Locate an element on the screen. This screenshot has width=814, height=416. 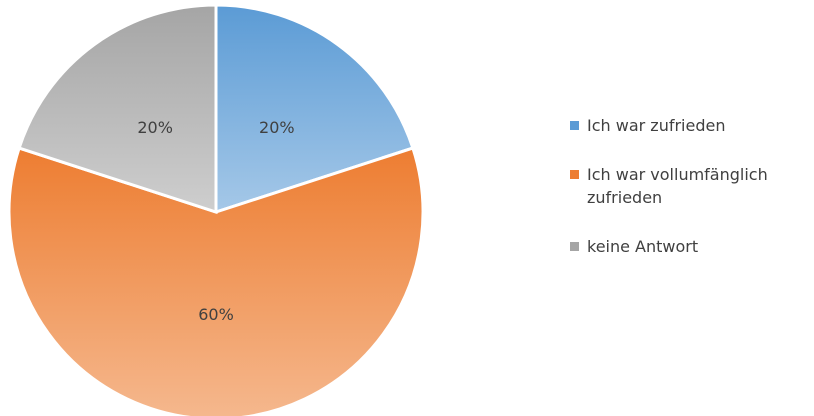
legend-entry: Ich war zufrieden is located at coordinates (692, 125).